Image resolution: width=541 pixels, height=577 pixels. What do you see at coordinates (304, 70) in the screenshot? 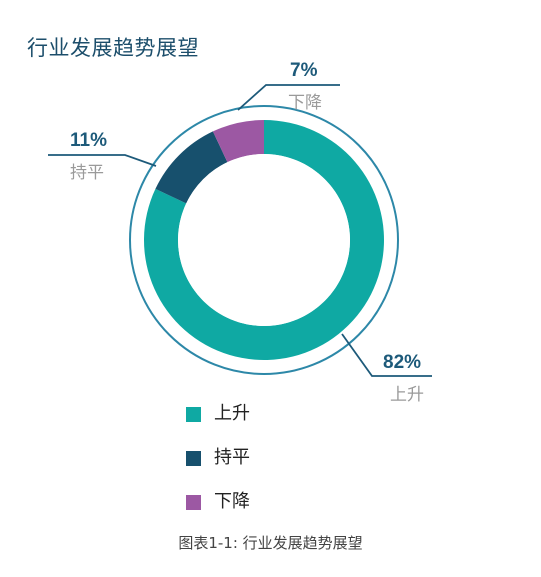
I see `value-label-down: 7%` at bounding box center [304, 70].